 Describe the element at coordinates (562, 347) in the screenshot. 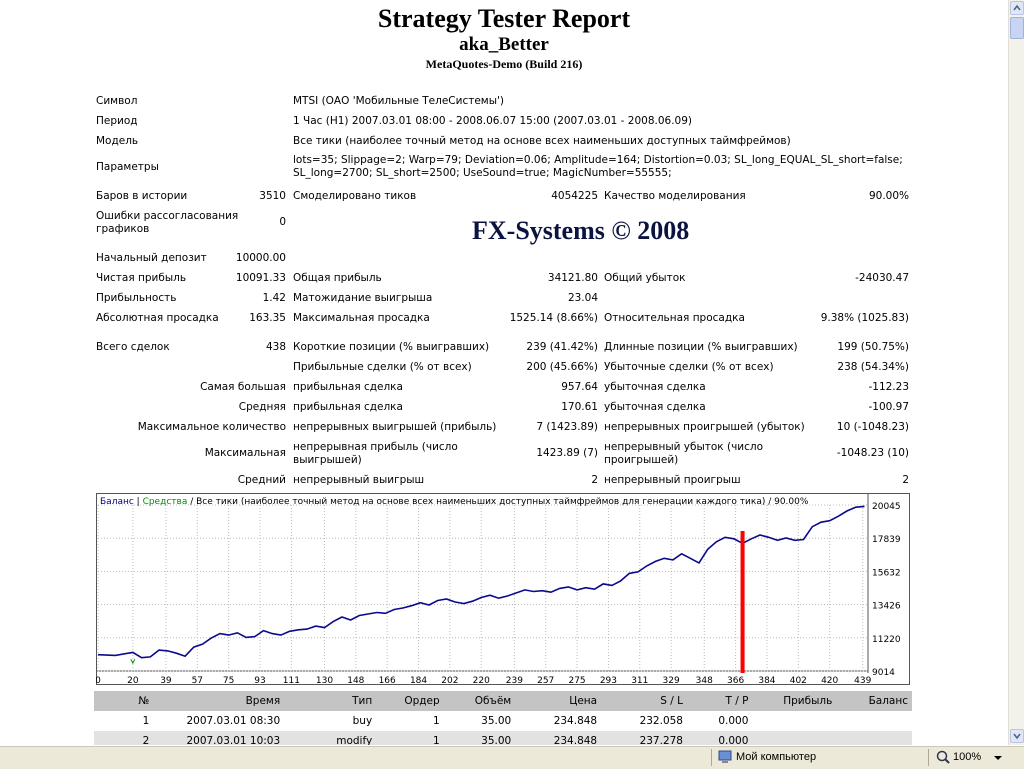

I see `short-value: 239 (41.42%)` at that location.